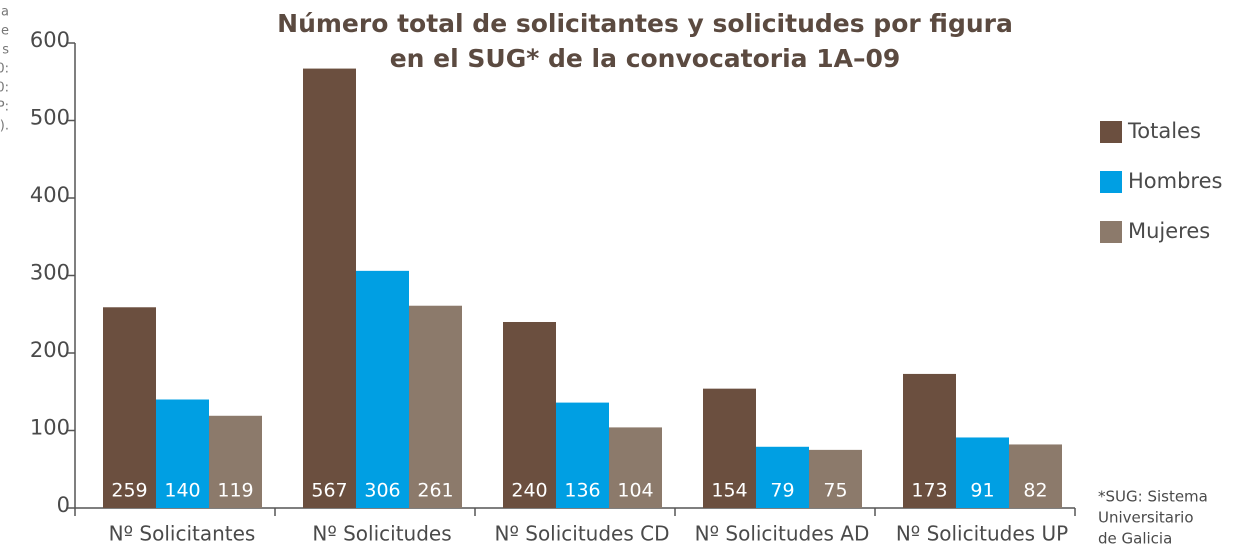  Describe the element at coordinates (235, 491) in the screenshot. I see `data-label: 119` at that location.